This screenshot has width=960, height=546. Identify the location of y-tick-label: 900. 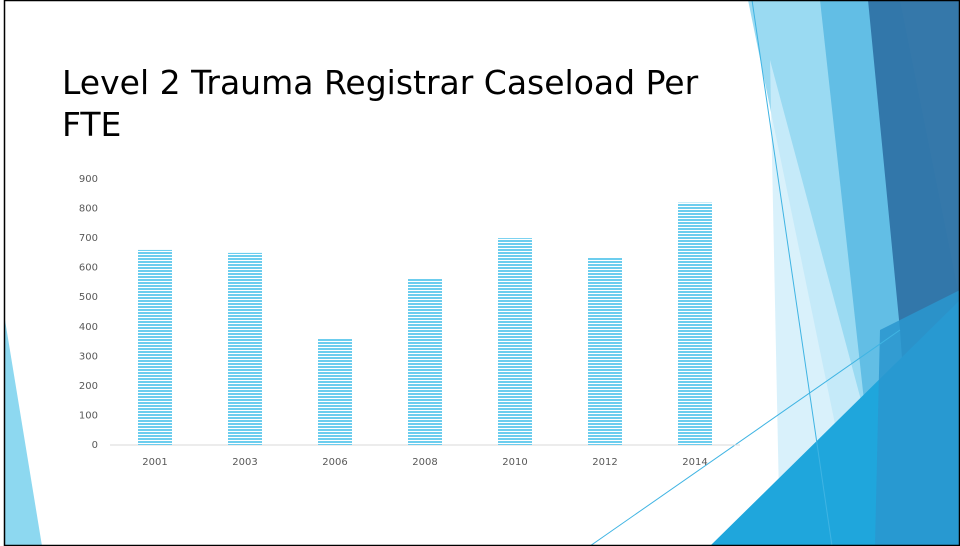
(88, 179).